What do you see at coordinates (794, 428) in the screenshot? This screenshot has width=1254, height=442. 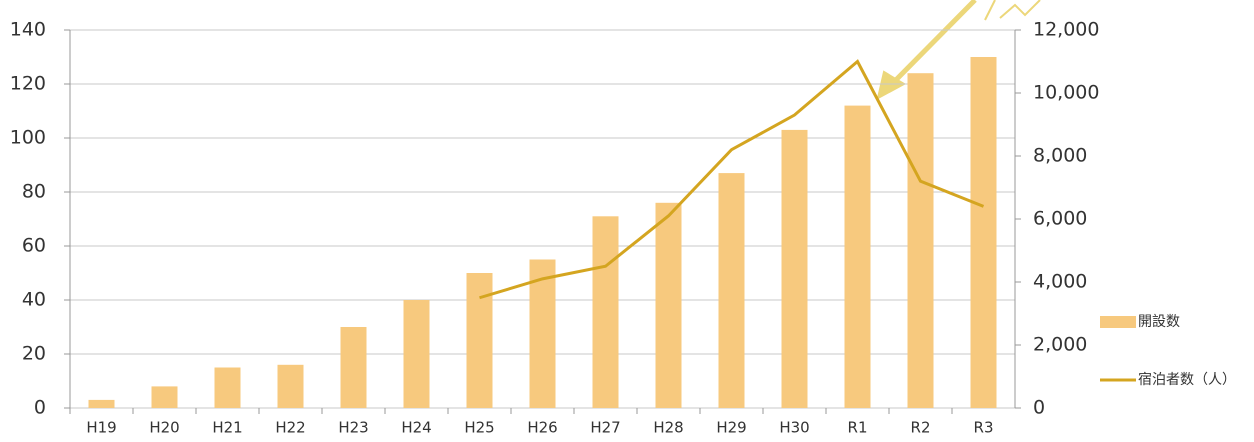 I see `x-tick-label: H30` at bounding box center [794, 428].